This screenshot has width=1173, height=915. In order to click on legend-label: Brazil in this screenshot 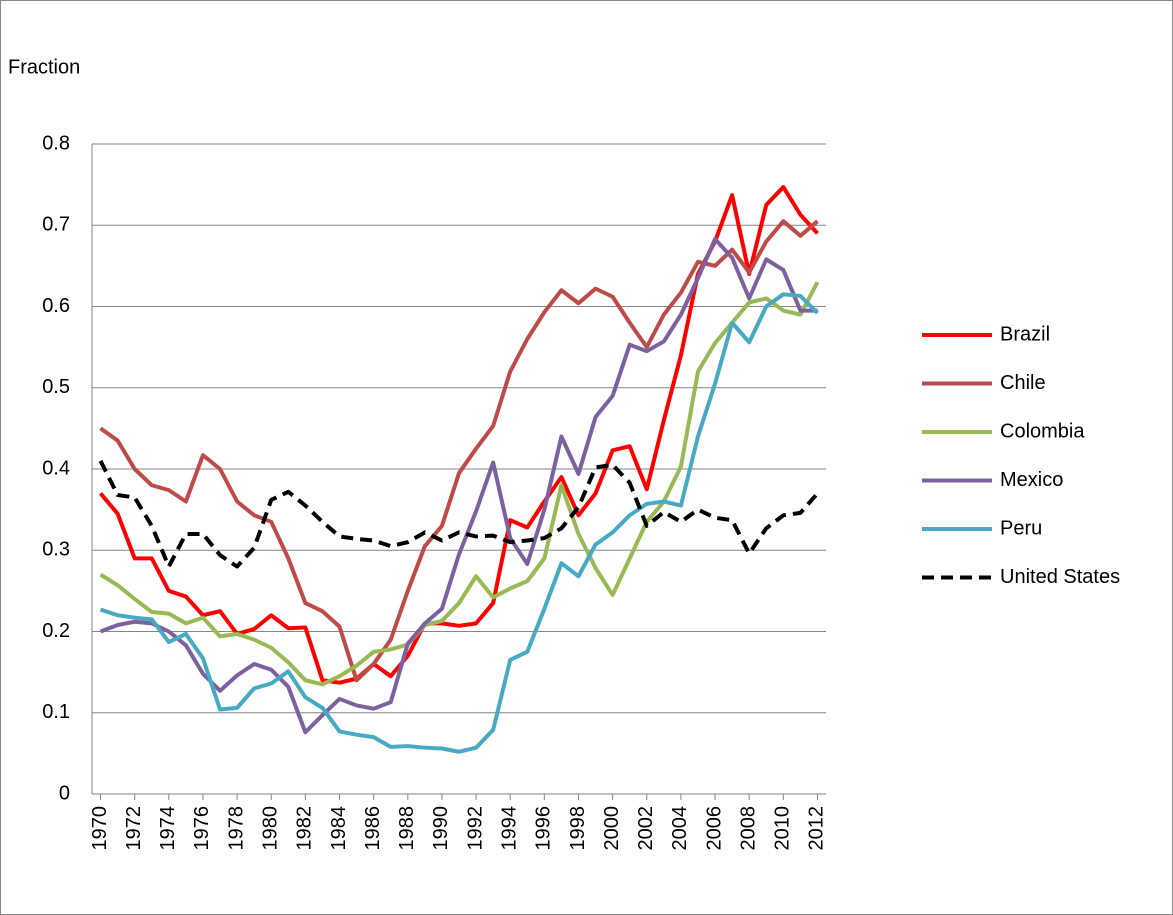, I will do `click(1025, 334)`.